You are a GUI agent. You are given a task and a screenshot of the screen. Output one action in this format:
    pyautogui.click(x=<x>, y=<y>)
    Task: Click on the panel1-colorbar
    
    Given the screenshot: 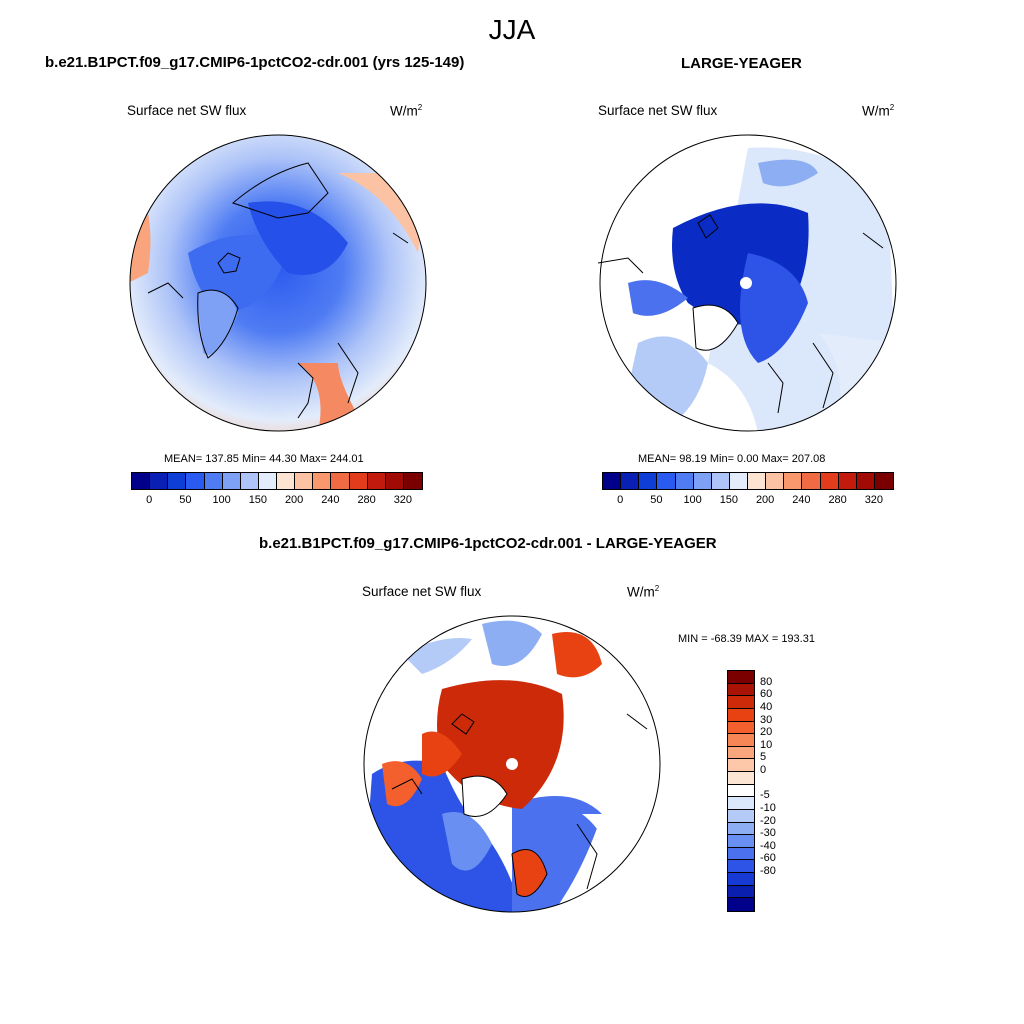 What is the action you would take?
    pyautogui.click(x=277, y=481)
    